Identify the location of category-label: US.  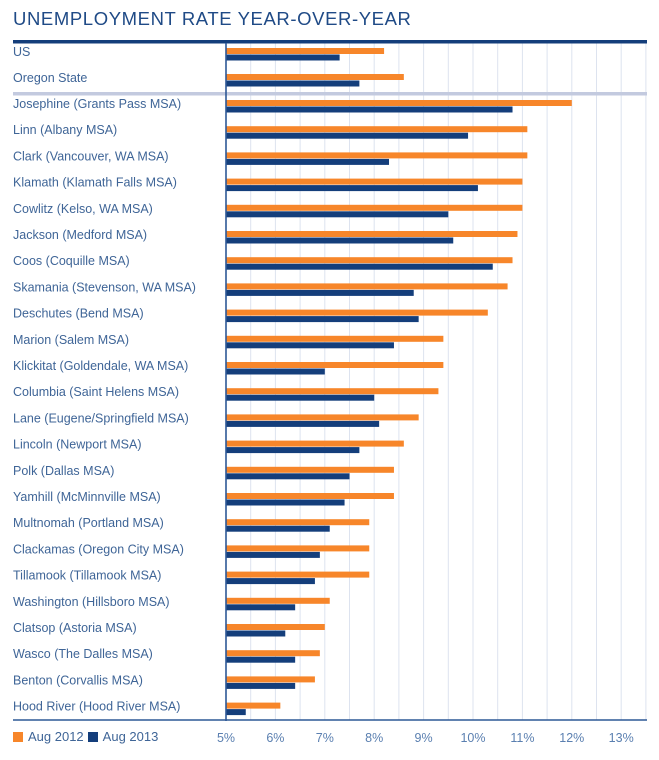
(21, 52).